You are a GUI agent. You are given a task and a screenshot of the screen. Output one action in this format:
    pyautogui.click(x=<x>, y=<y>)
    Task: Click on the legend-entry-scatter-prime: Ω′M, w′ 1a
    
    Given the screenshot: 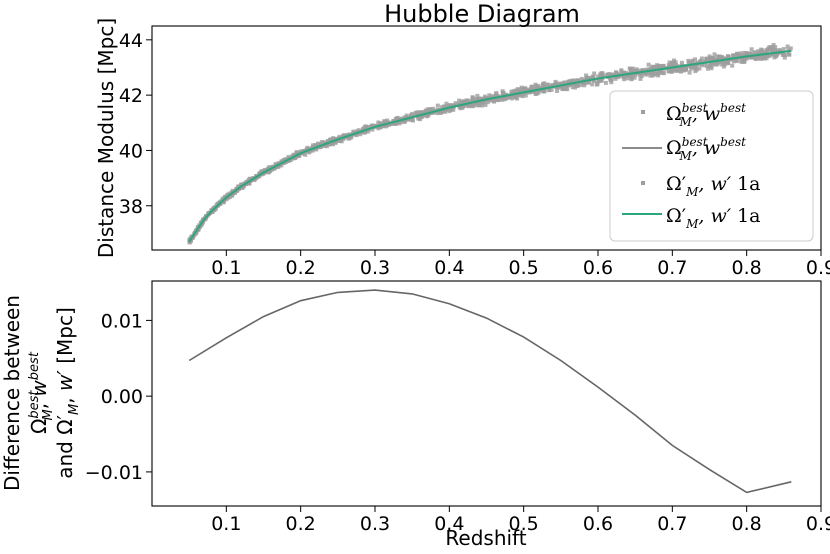 What is the action you would take?
    pyautogui.click(x=713, y=186)
    